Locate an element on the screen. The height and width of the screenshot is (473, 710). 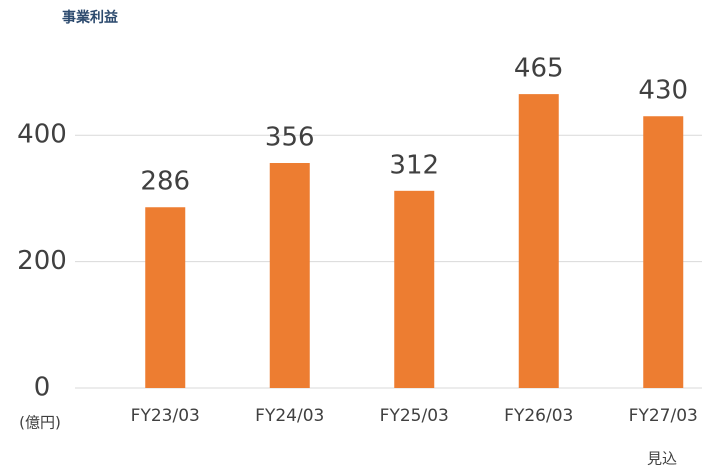
data-label: 465 is located at coordinates (539, 69).